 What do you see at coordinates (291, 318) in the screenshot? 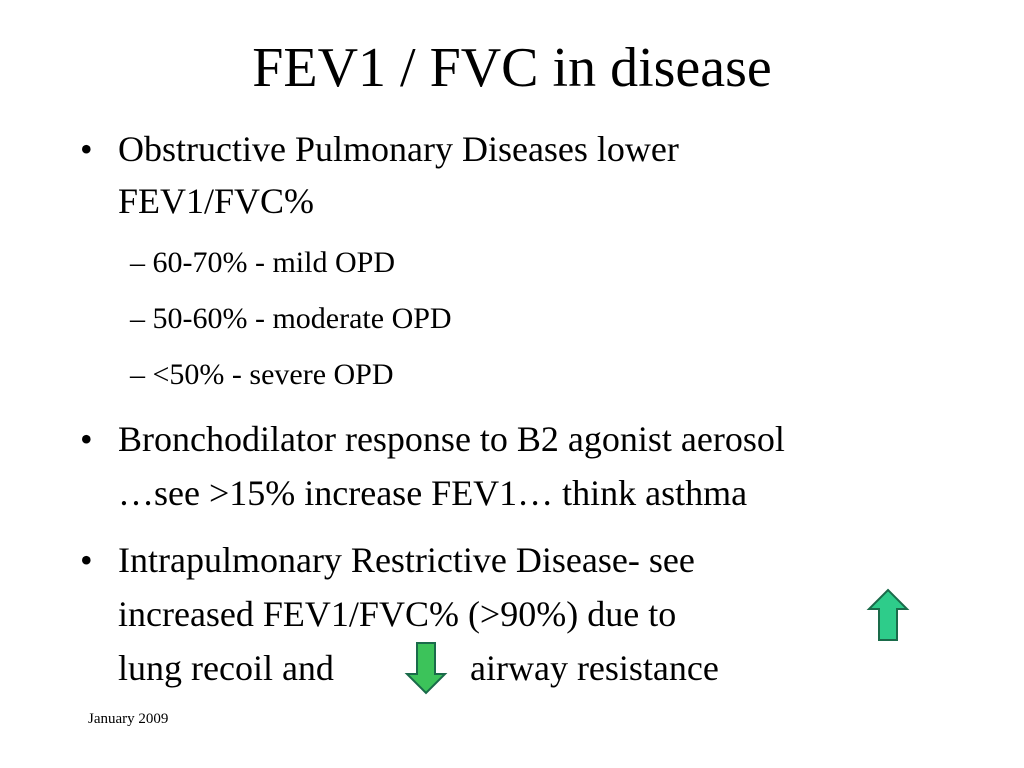
I see `sub-item-moderate: – 50-60% - moderate OPD` at bounding box center [291, 318].